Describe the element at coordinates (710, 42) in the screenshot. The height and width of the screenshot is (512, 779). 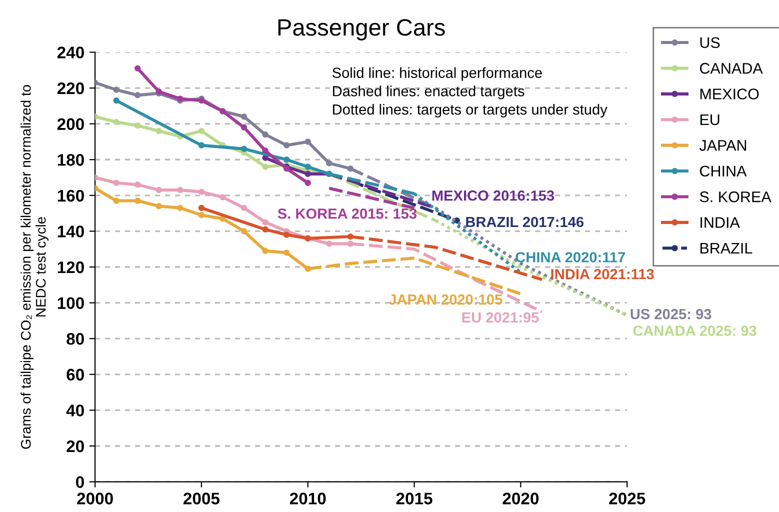
I see `legend-label: US` at that location.